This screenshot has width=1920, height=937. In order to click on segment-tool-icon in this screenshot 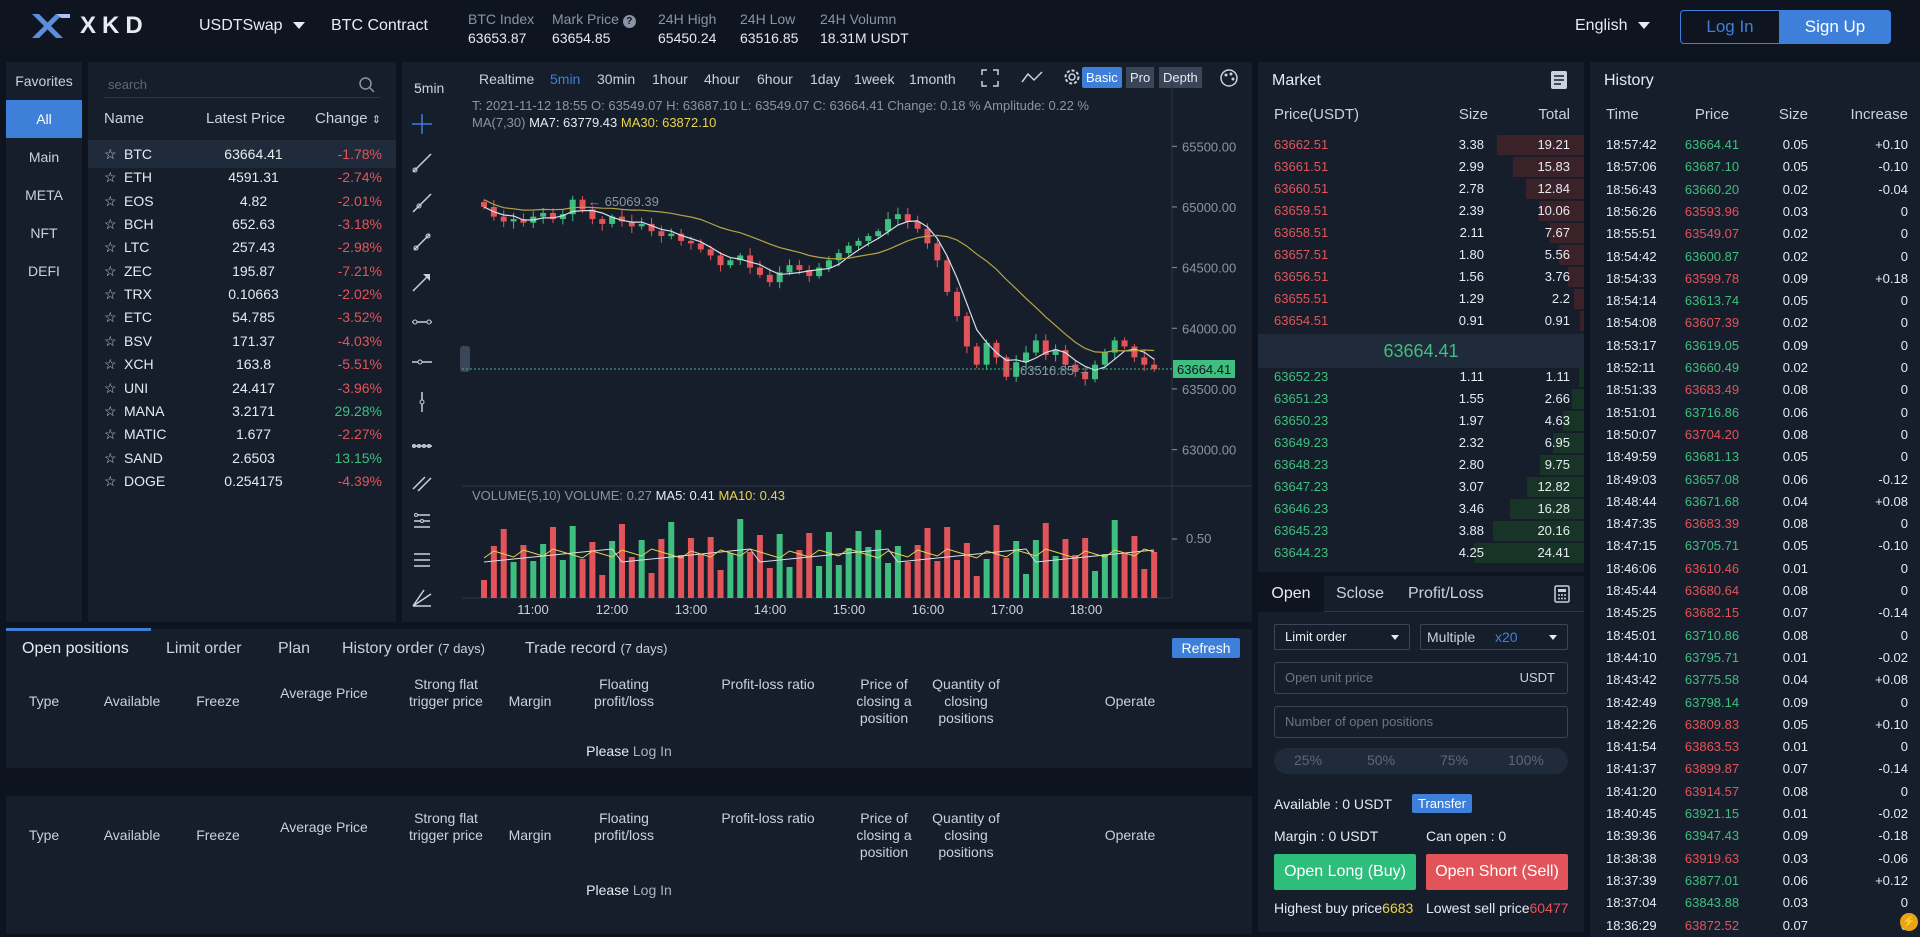, I will do `click(422, 242)`.